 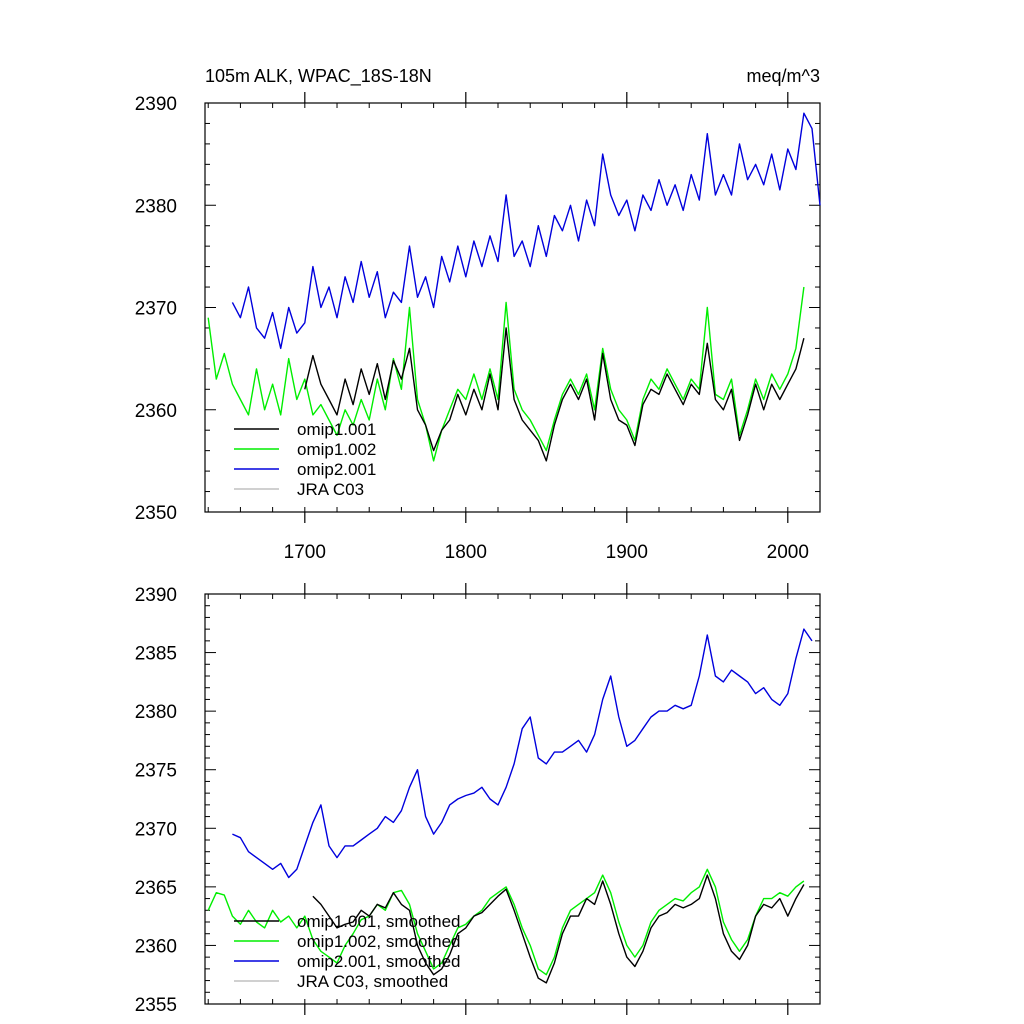 I want to click on units-label: meq/m^3, so click(x=783, y=76).